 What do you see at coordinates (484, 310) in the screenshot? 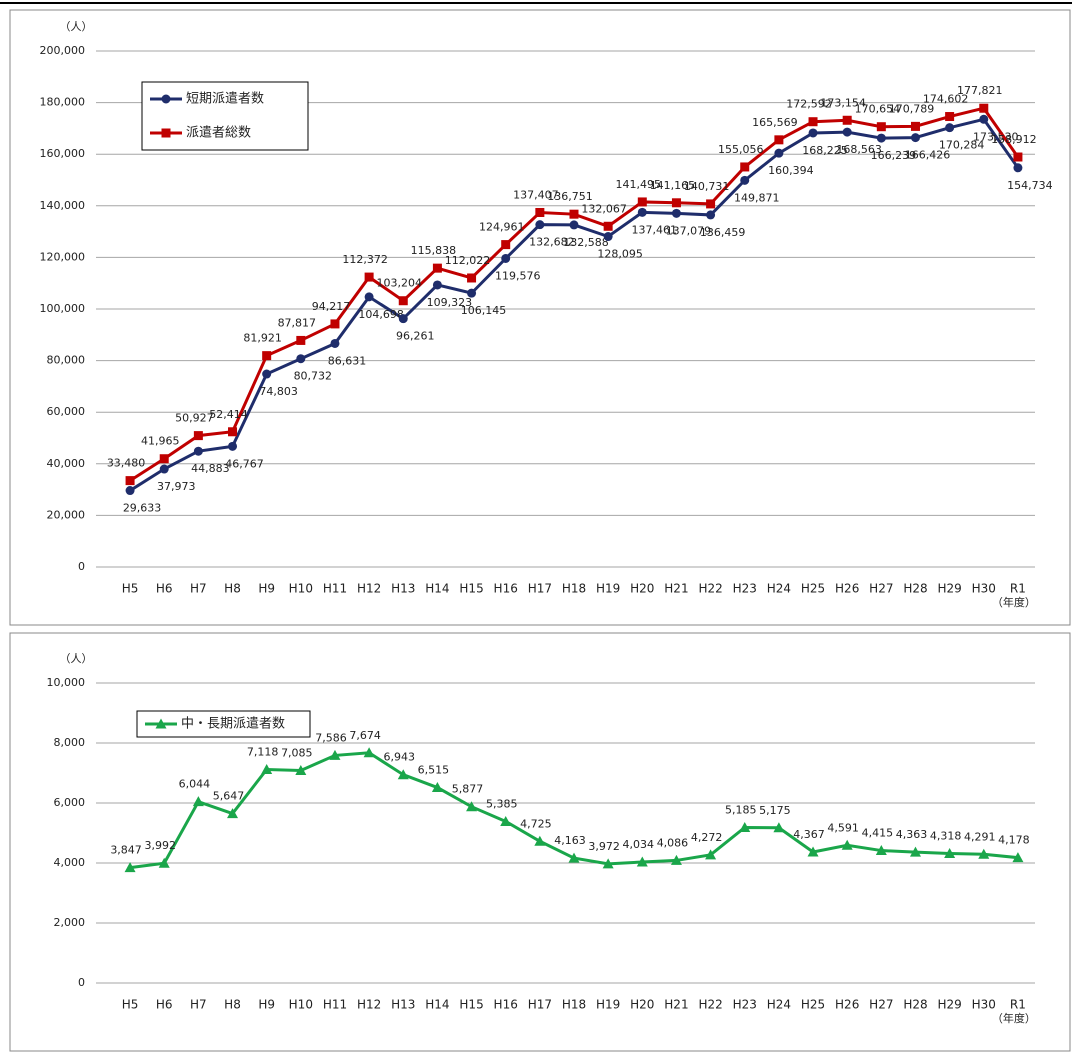
I see `data-label: 106,145` at bounding box center [484, 310].